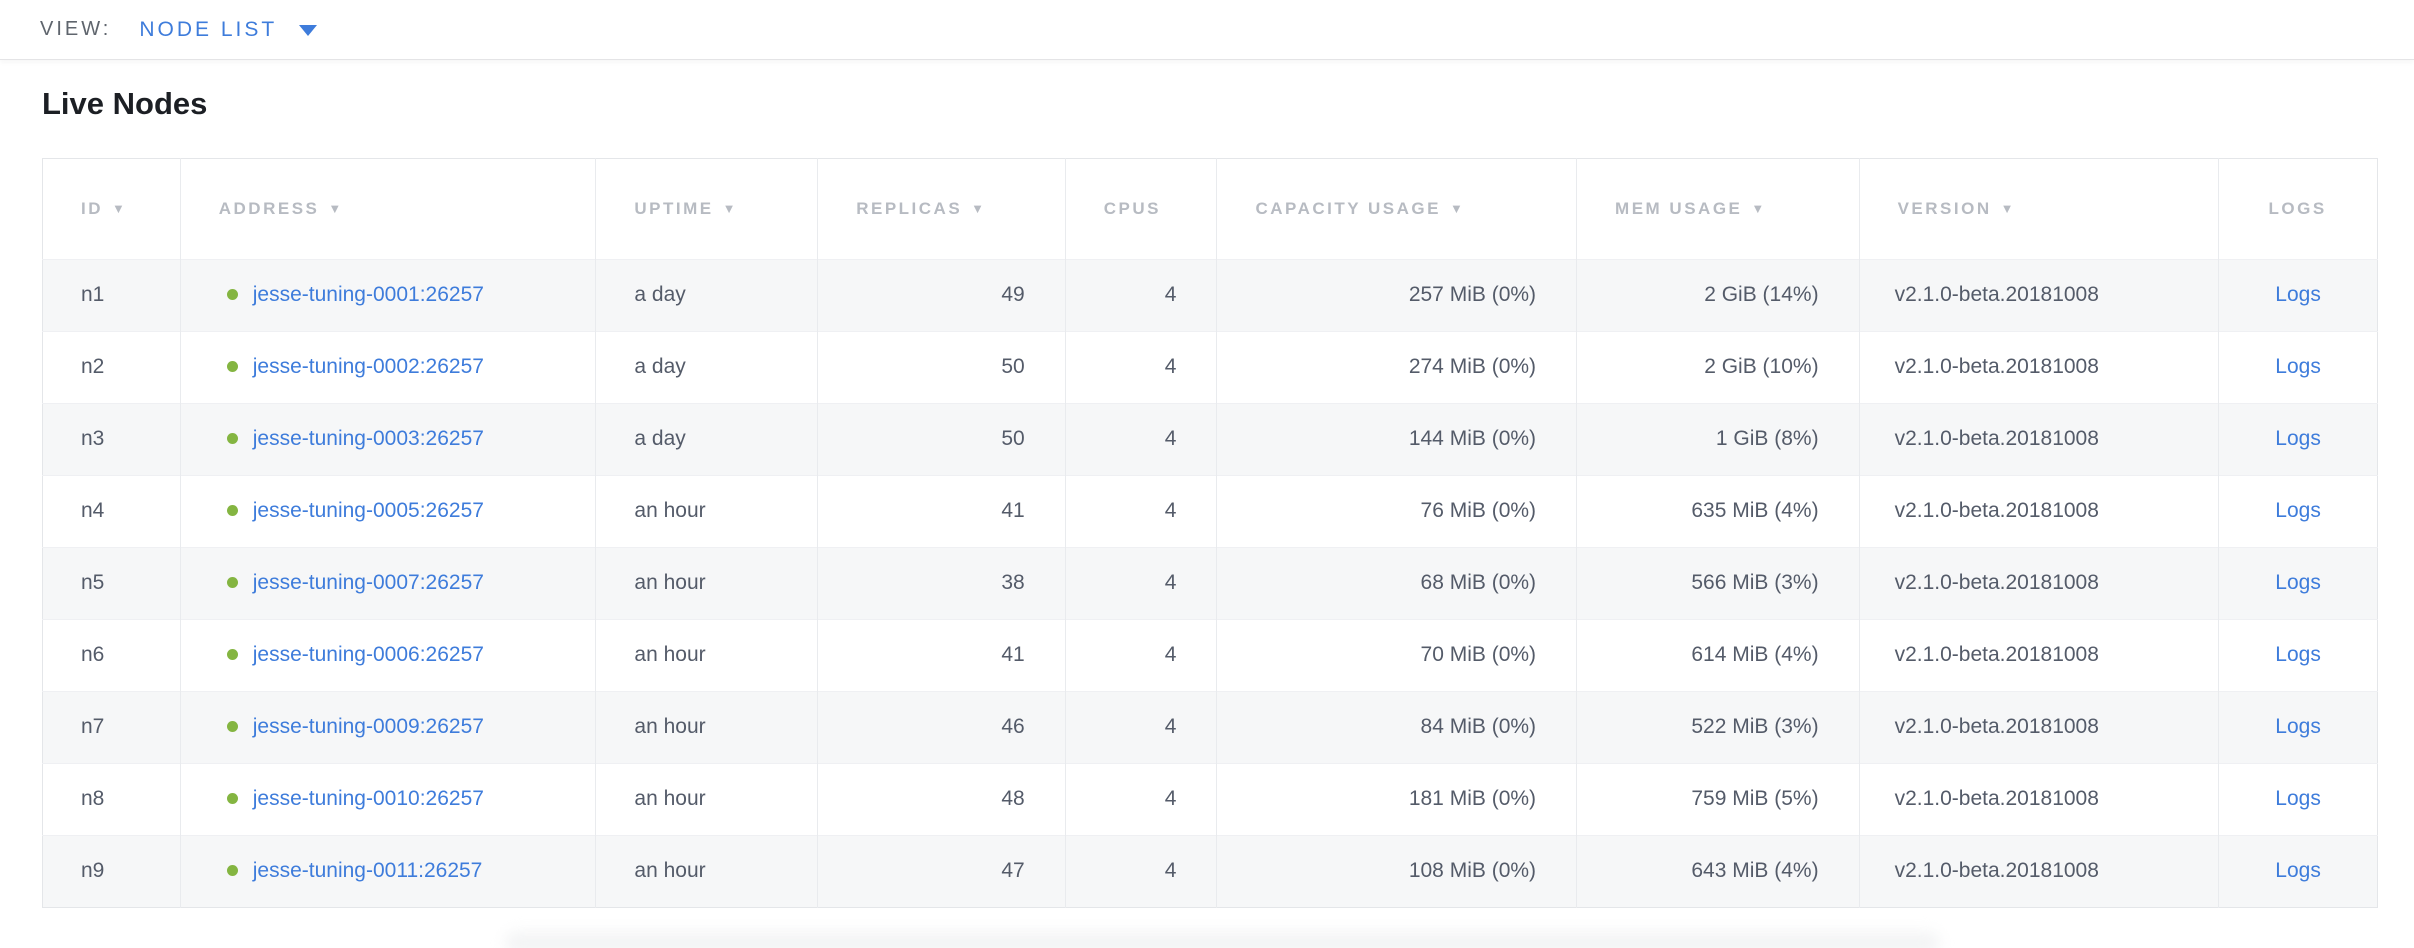  Describe the element at coordinates (909, 208) in the screenshot. I see `column-header-label: REPLICAS` at that location.